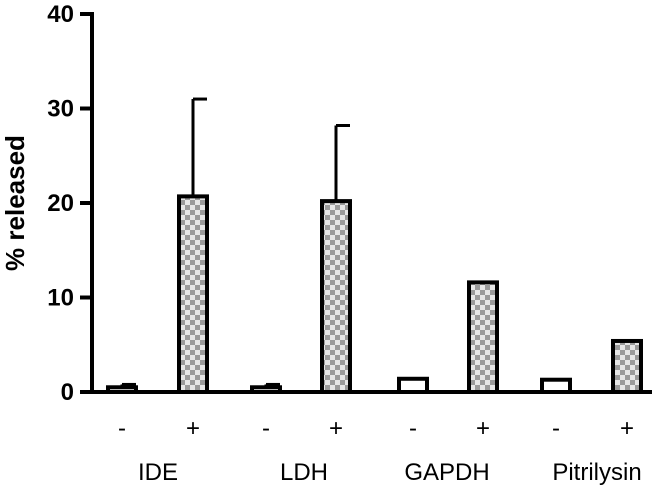 The height and width of the screenshot is (495, 666). What do you see at coordinates (122, 389) in the screenshot?
I see `bar-ide-minus` at bounding box center [122, 389].